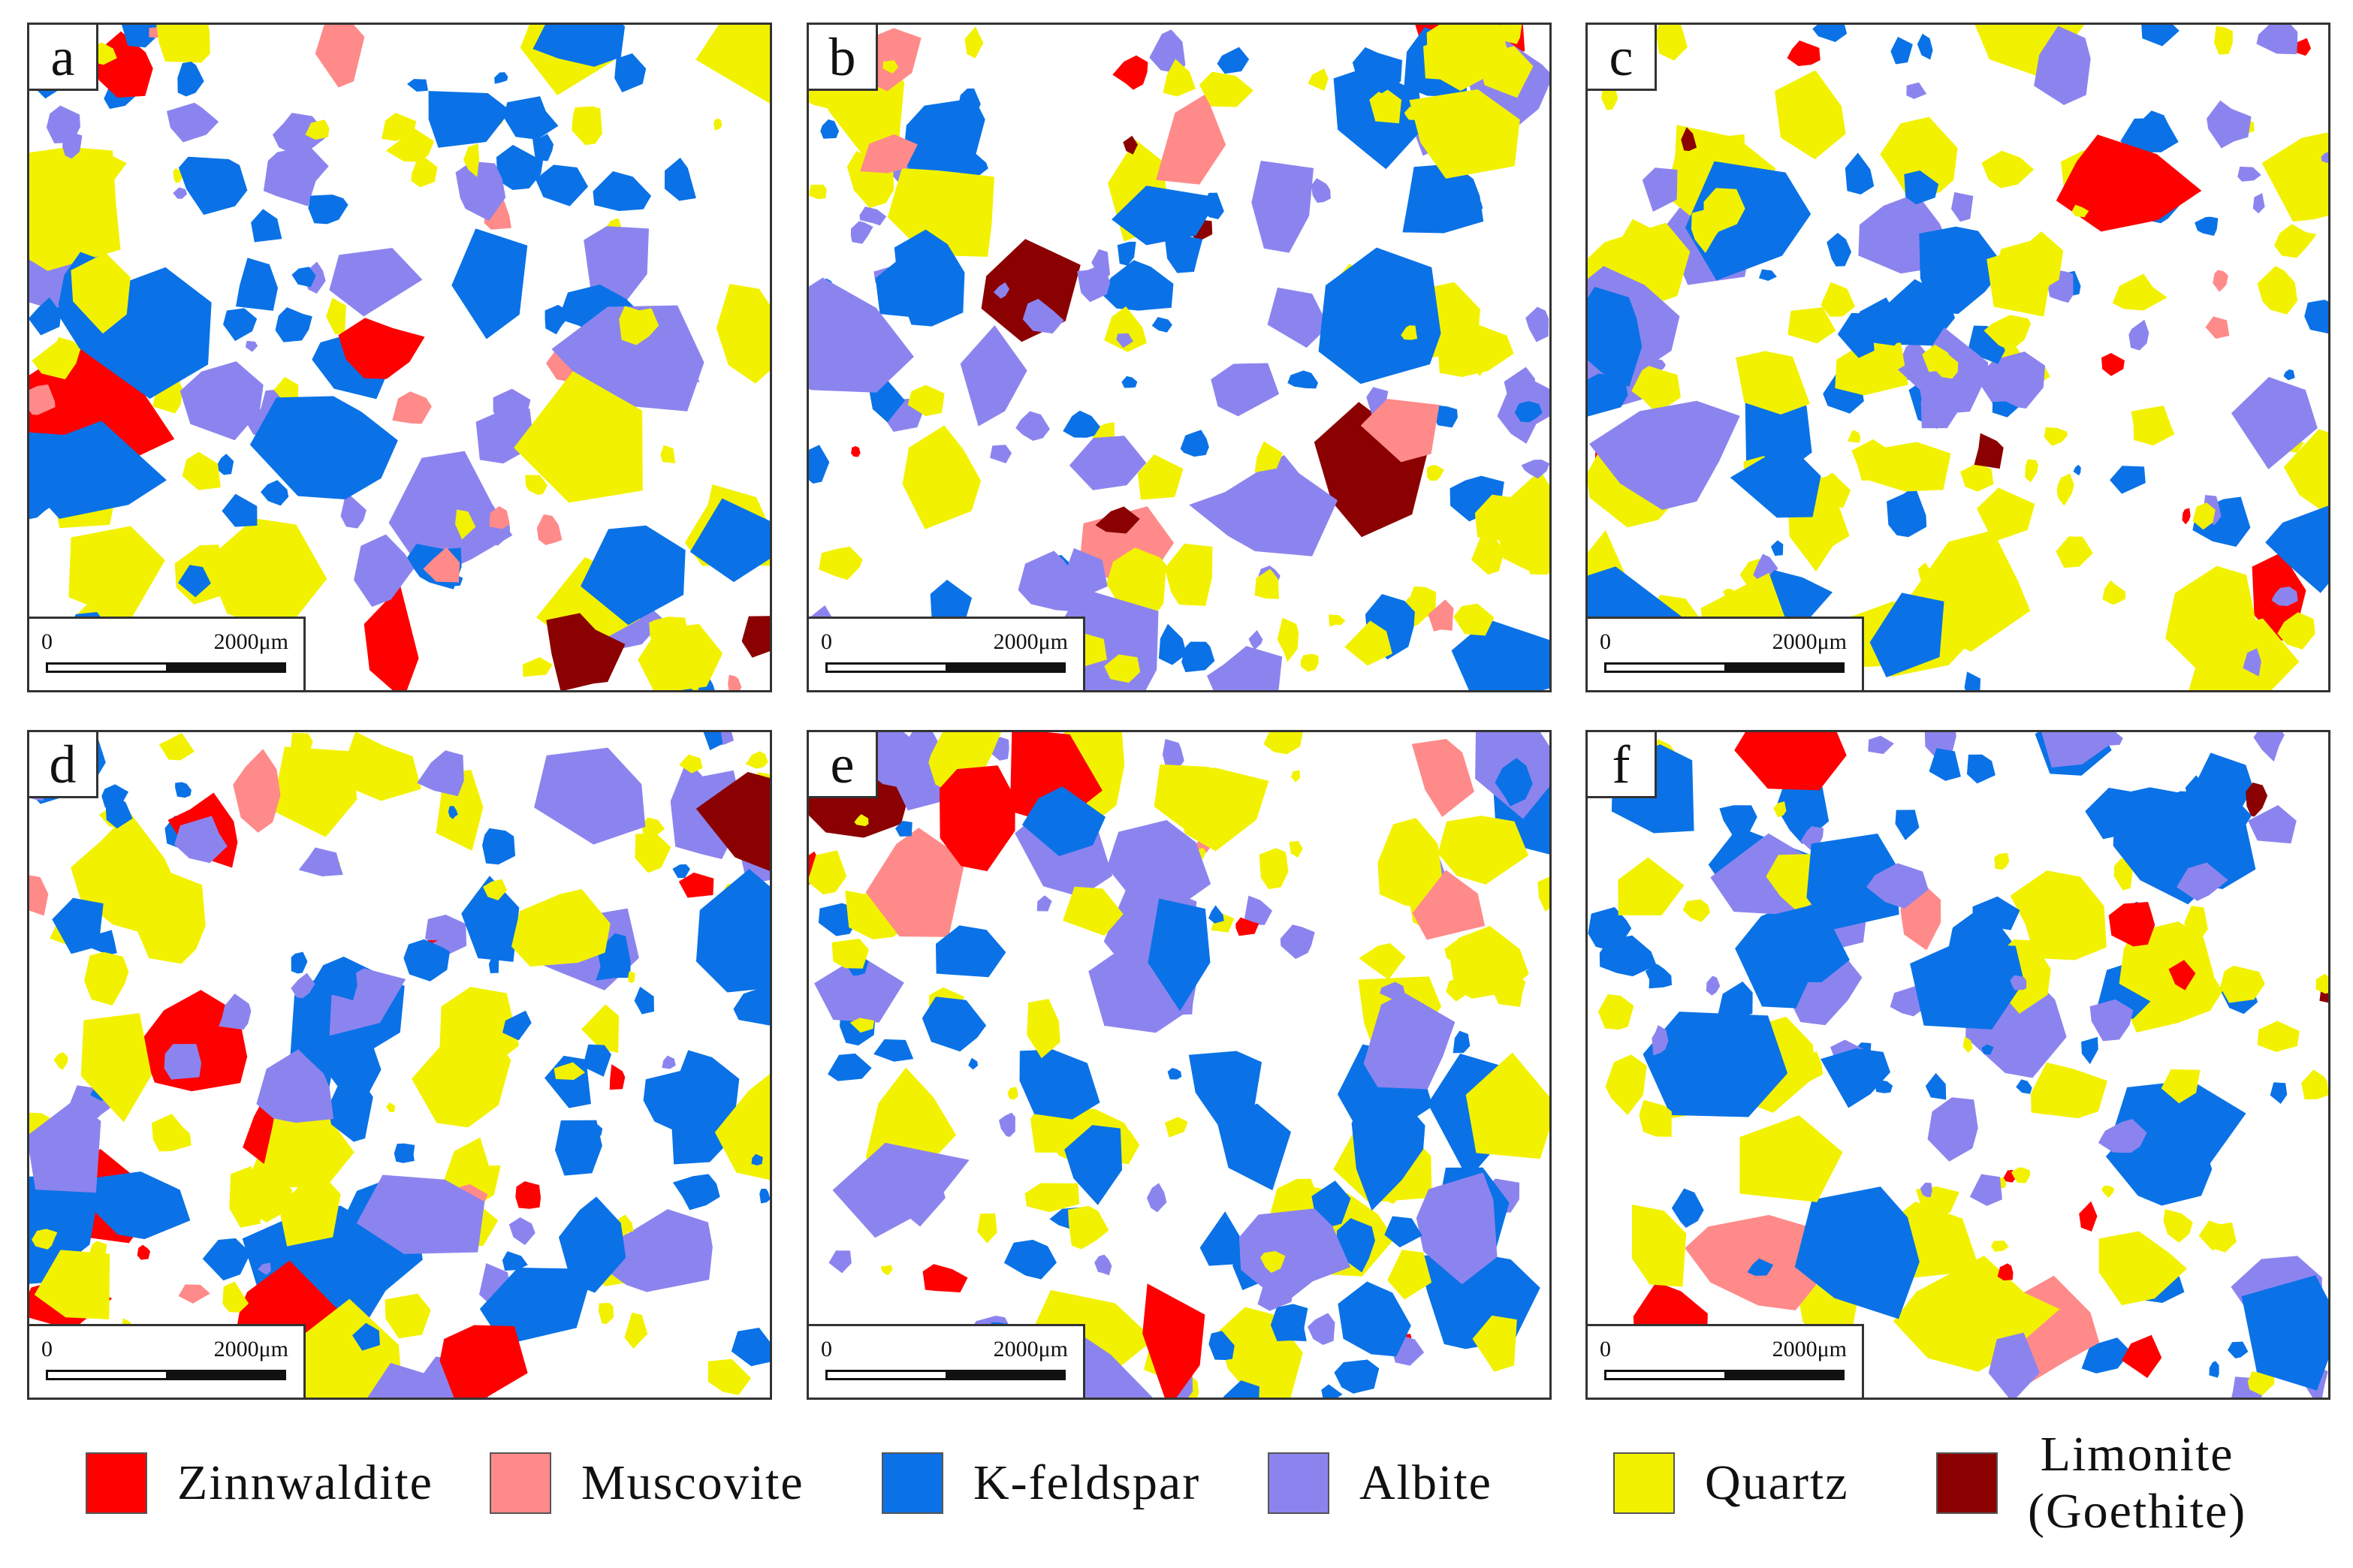  I want to click on scale-end-label: 2000μm, so click(1809, 1349).